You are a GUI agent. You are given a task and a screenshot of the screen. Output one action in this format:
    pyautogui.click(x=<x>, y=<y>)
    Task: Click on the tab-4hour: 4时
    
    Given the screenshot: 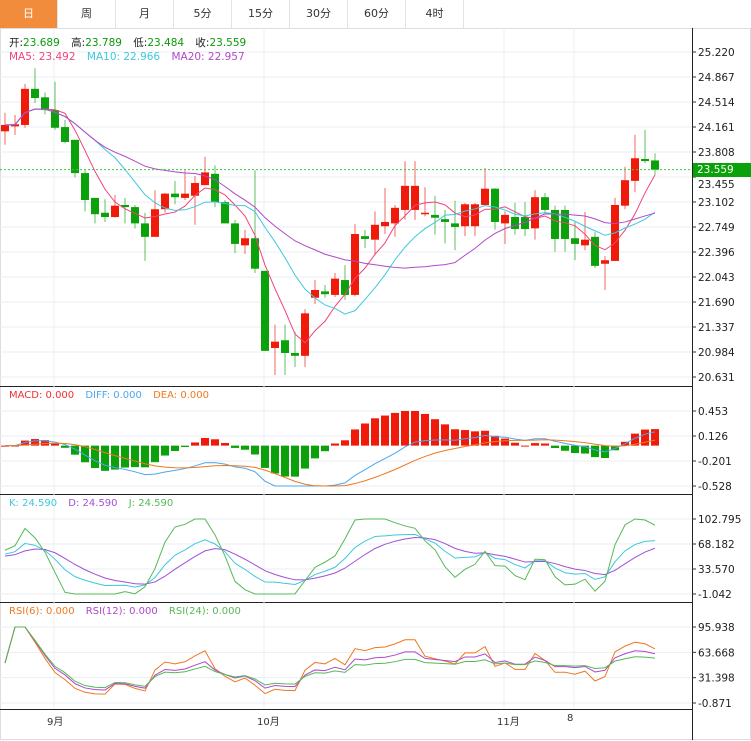 What is the action you would take?
    pyautogui.click(x=435, y=14)
    